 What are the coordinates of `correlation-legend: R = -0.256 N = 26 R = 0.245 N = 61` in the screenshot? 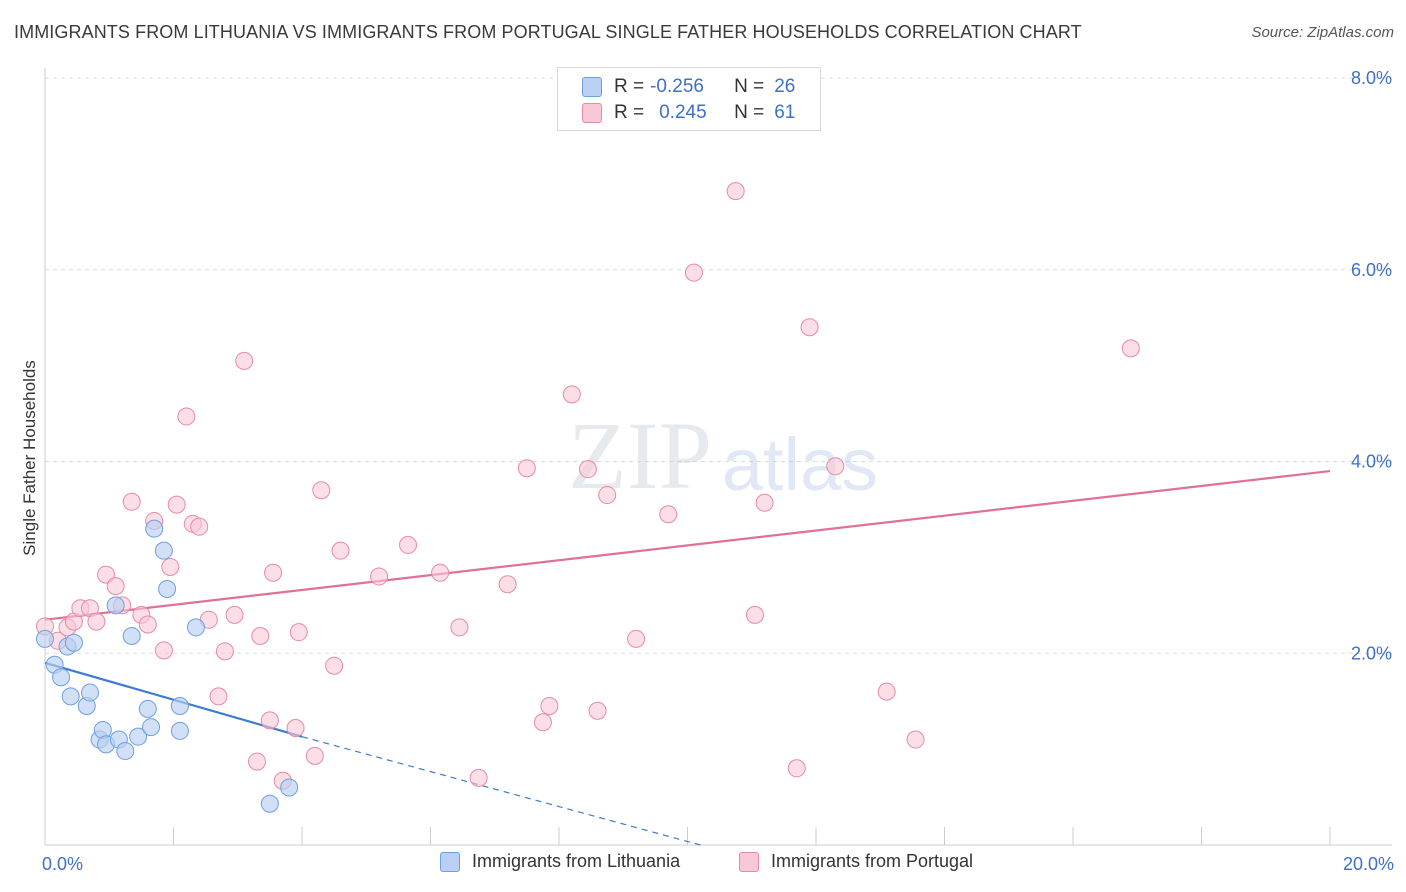 It's located at (689, 99).